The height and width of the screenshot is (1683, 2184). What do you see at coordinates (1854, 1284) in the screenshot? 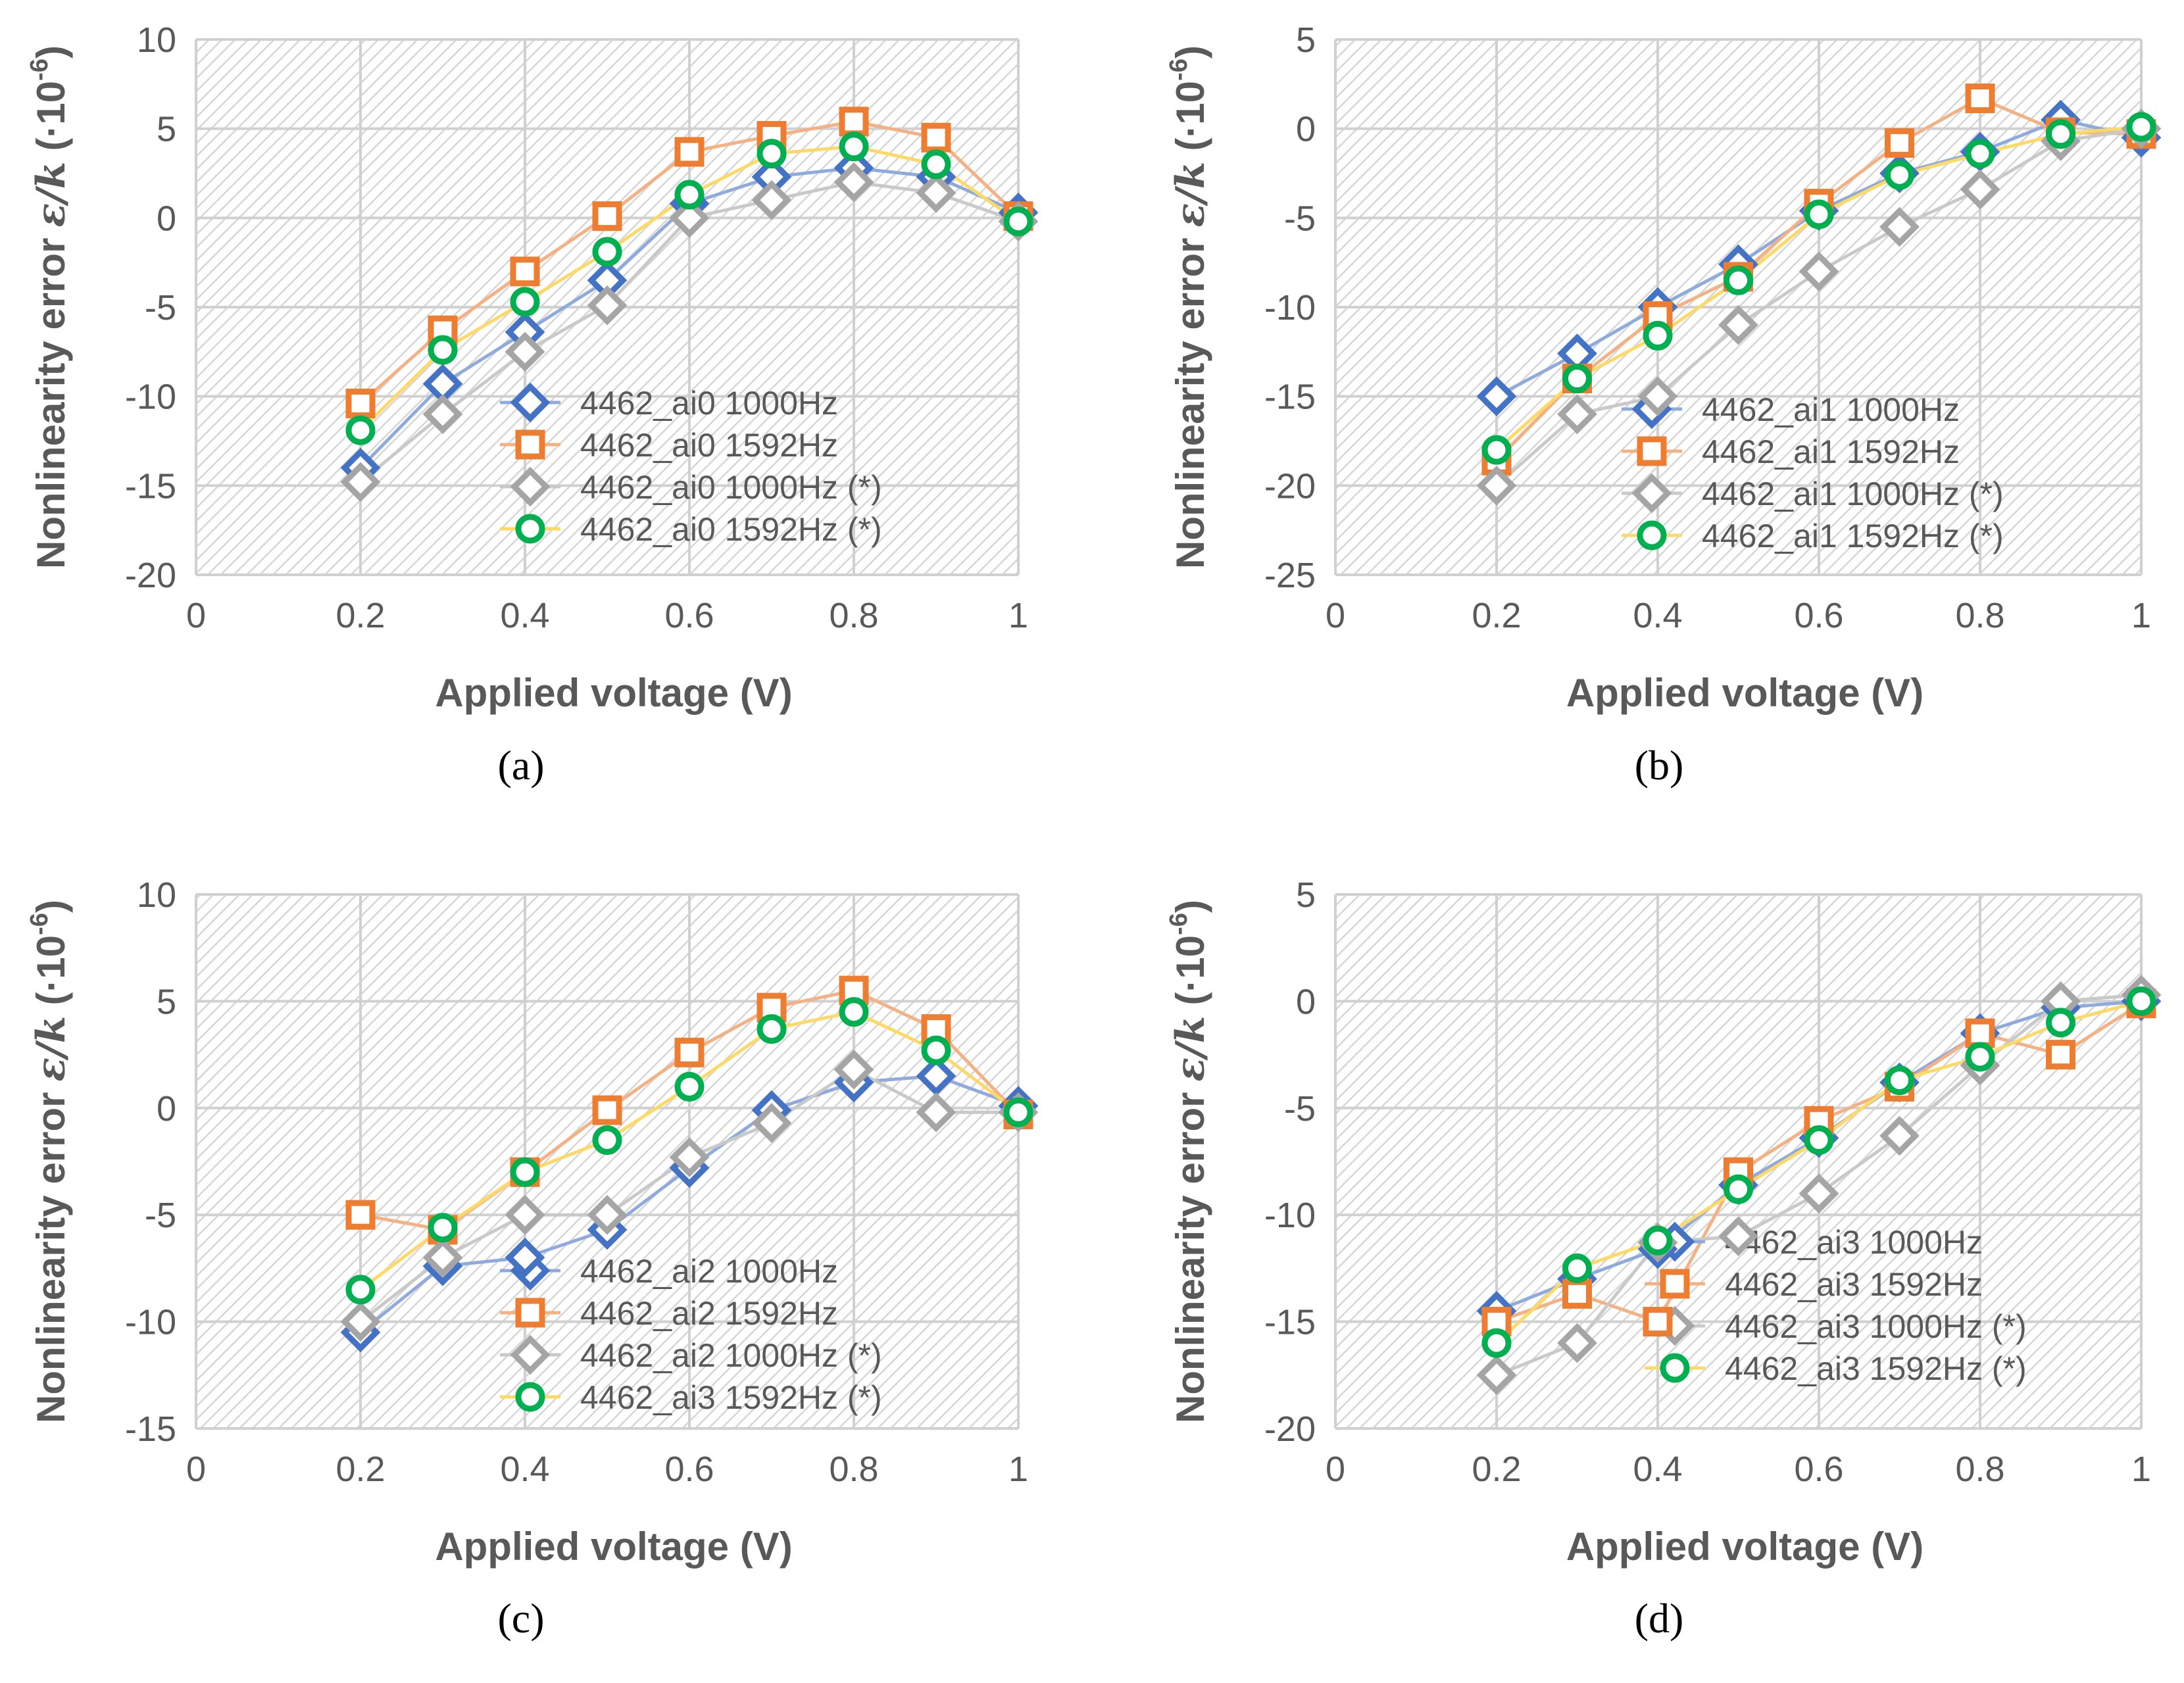
I see `legend-entry: 4462_ai3 1592Hz` at bounding box center [1854, 1284].